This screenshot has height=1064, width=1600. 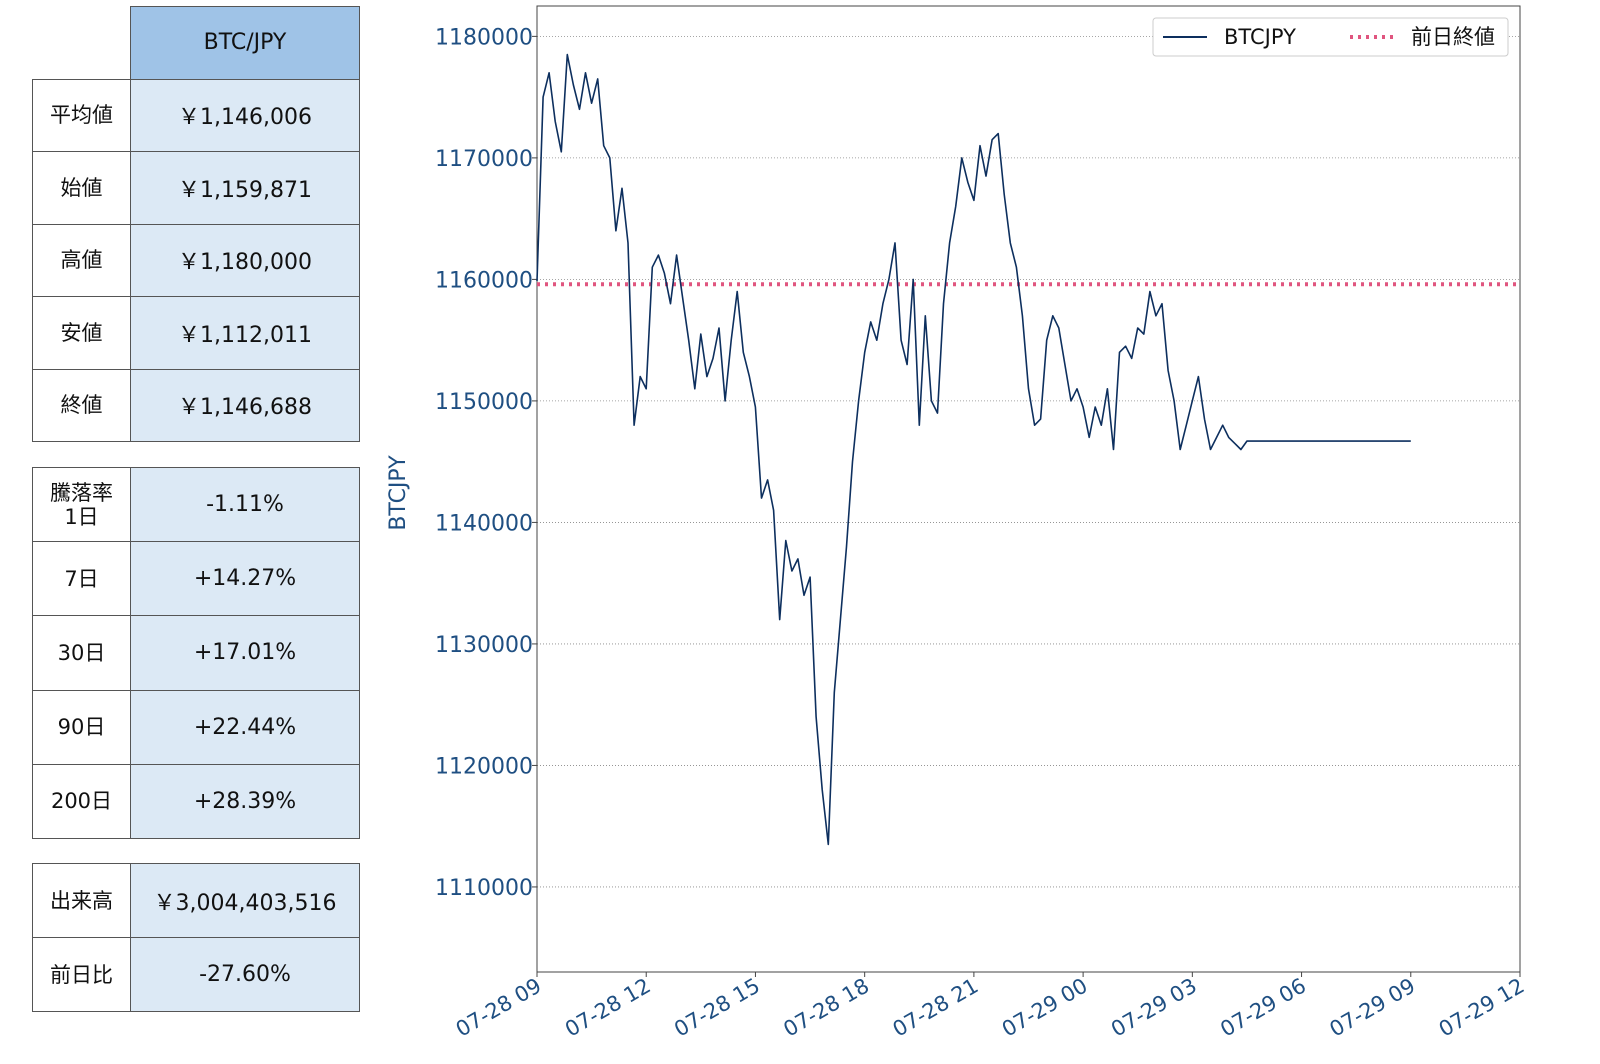 What do you see at coordinates (81, 900) in the screenshot?
I see `row-label-volume: 出来高` at bounding box center [81, 900].